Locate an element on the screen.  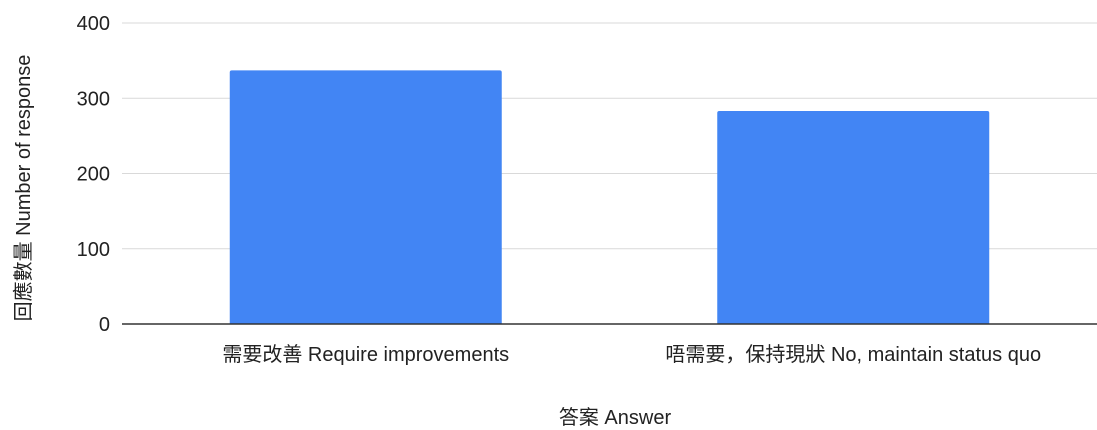
y-tick-label: 300 is located at coordinates (93, 99).